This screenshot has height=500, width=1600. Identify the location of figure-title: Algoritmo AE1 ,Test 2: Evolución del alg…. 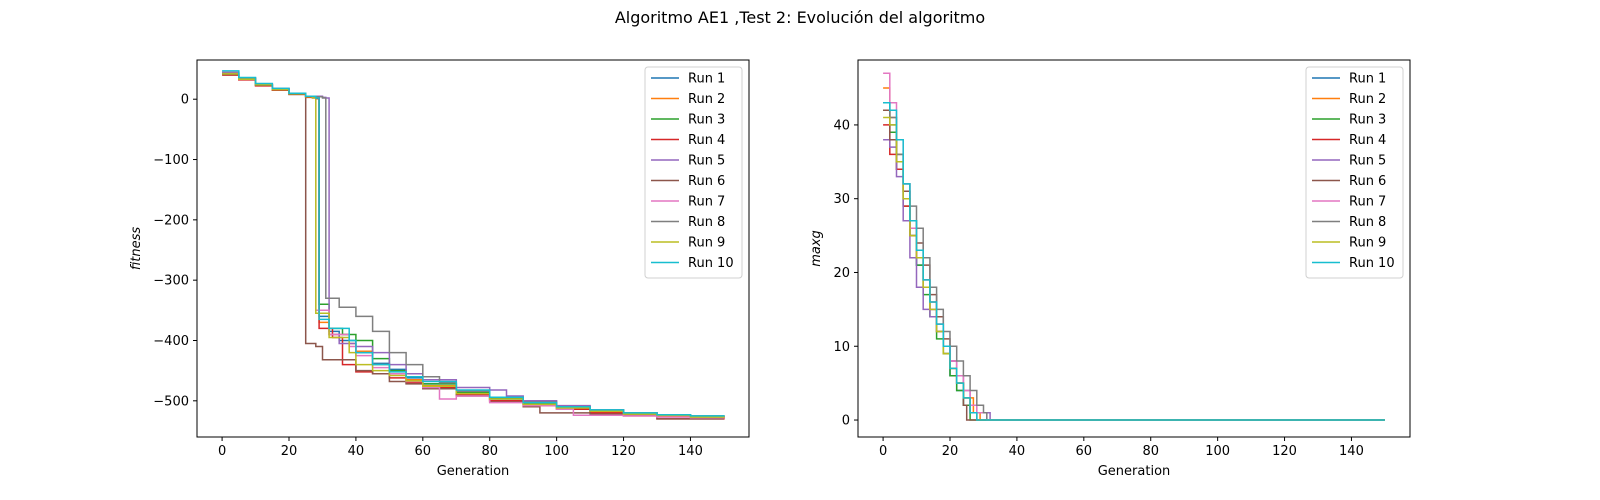
(800, 17).